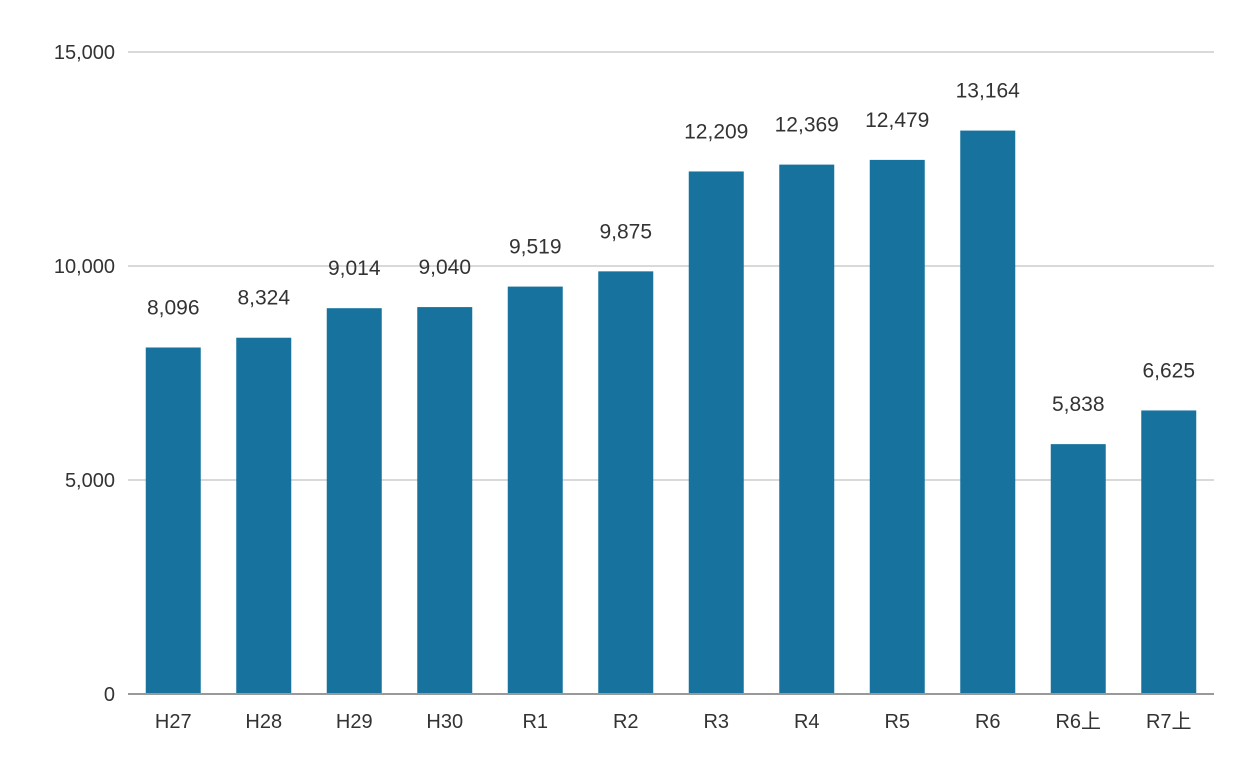 The width and height of the screenshot is (1252, 780). Describe the element at coordinates (84, 267) in the screenshot. I see `y-tick-label: 10,000` at that location.